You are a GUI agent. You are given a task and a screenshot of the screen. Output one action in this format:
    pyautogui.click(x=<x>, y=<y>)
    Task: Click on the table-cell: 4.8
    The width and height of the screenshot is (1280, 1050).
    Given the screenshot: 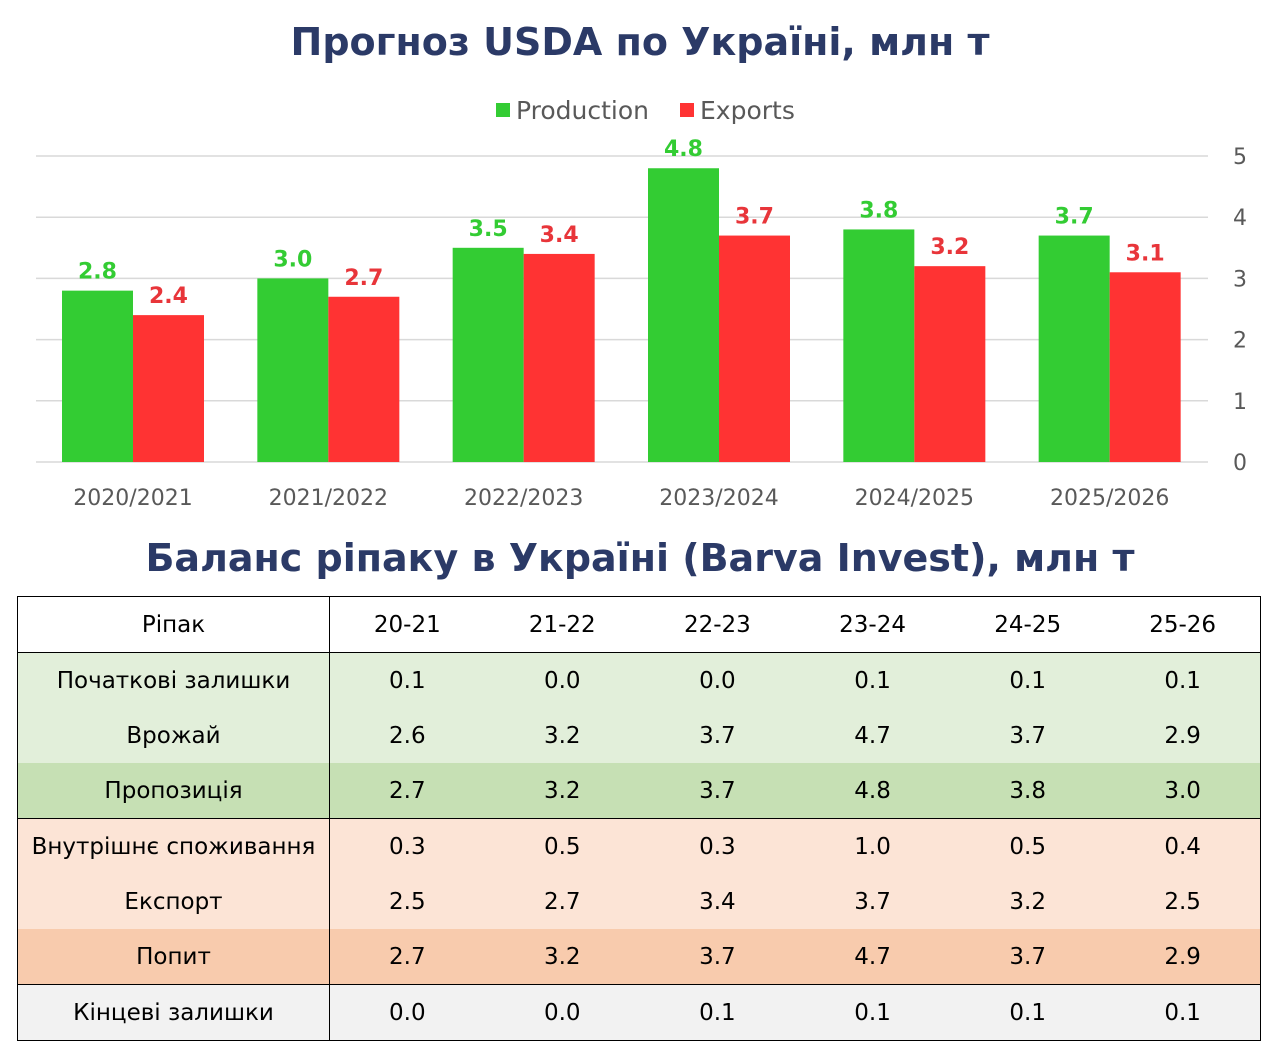 What is the action you would take?
    pyautogui.click(x=872, y=790)
    